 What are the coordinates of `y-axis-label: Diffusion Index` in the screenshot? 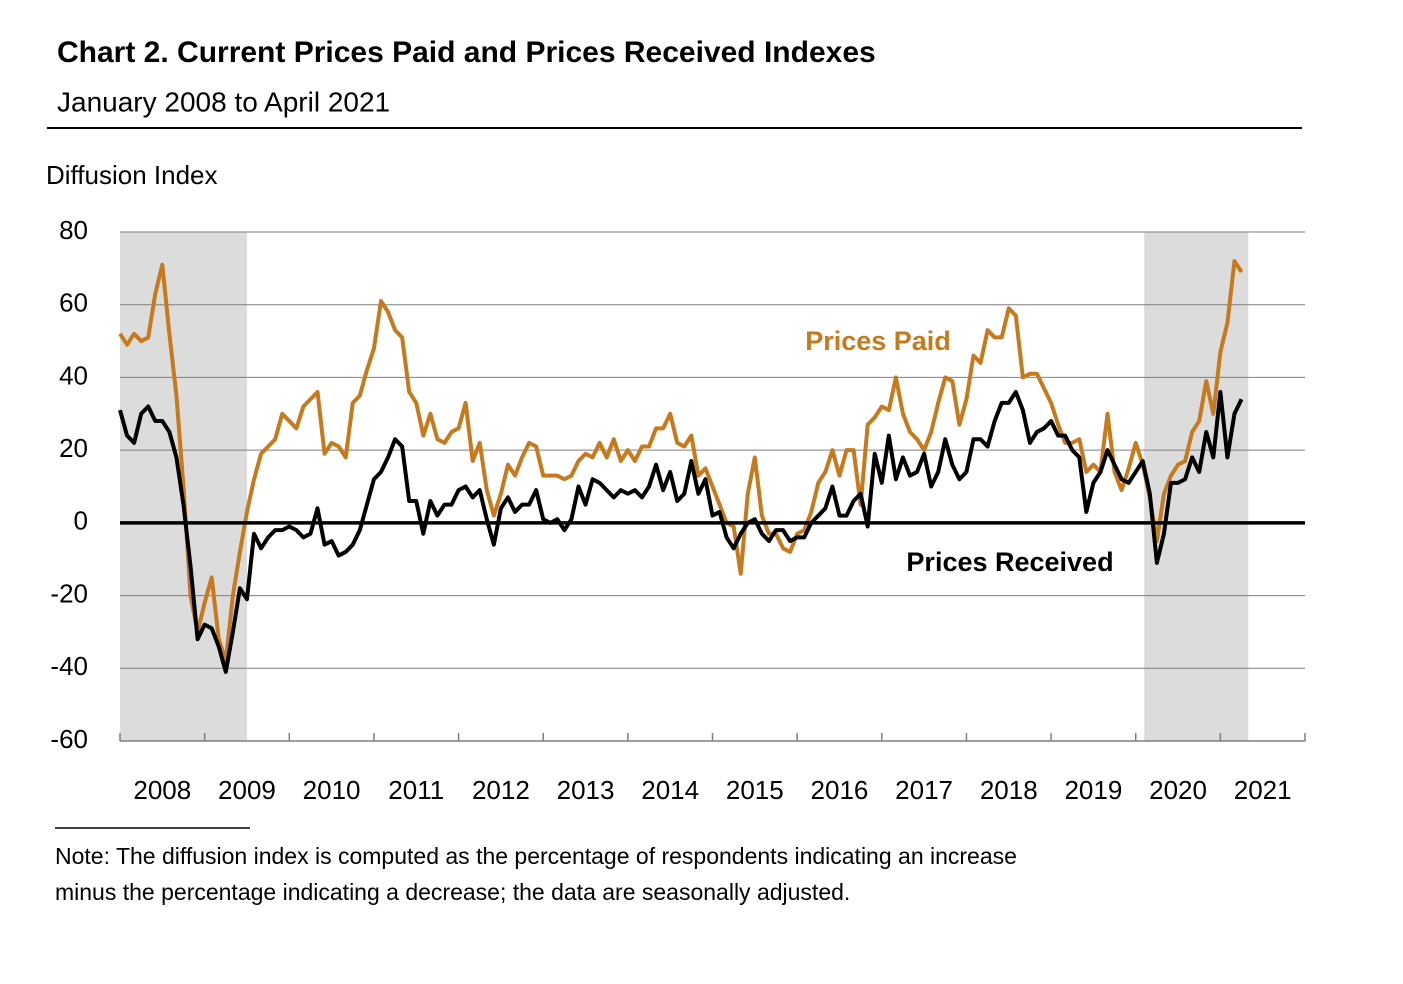 It's located at (132, 175).